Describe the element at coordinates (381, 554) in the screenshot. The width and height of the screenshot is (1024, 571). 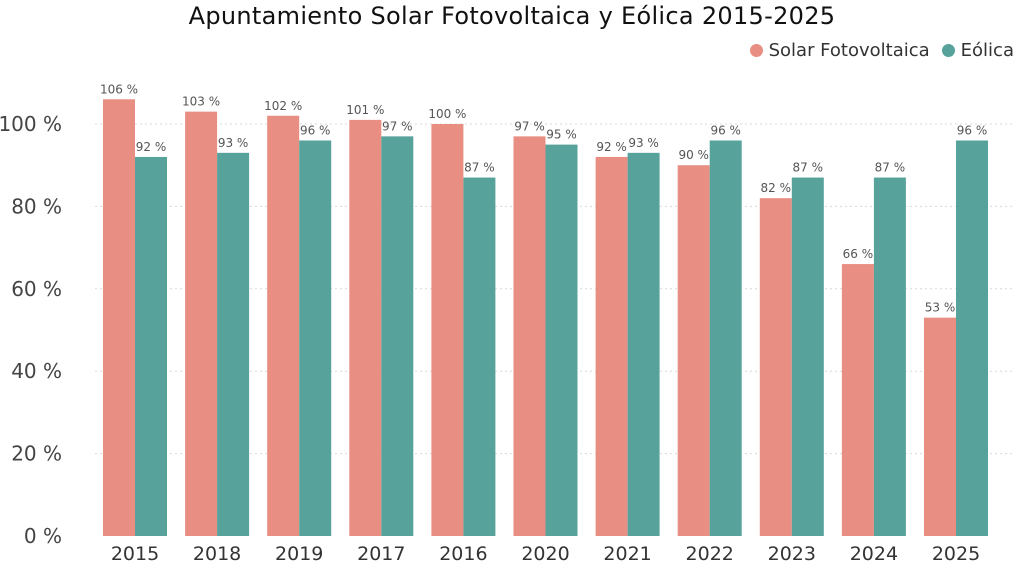
I see `x-tick-label: 2017` at that location.